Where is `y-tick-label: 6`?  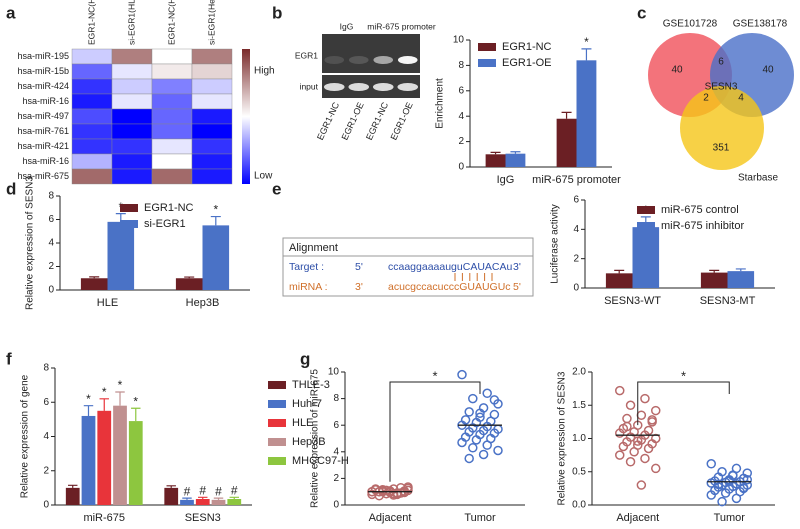 y-tick-label: 6 is located at coordinates (46, 402).